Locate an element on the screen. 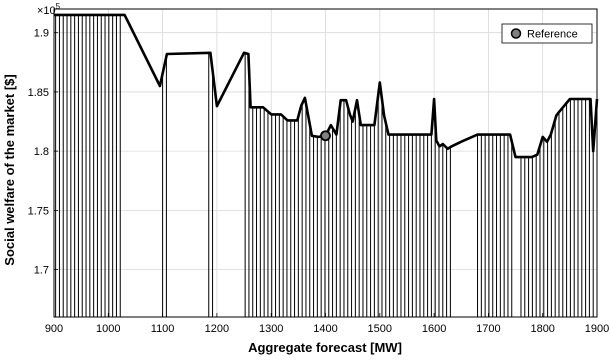 The width and height of the screenshot is (610, 362). legend-box is located at coordinates (547, 33).